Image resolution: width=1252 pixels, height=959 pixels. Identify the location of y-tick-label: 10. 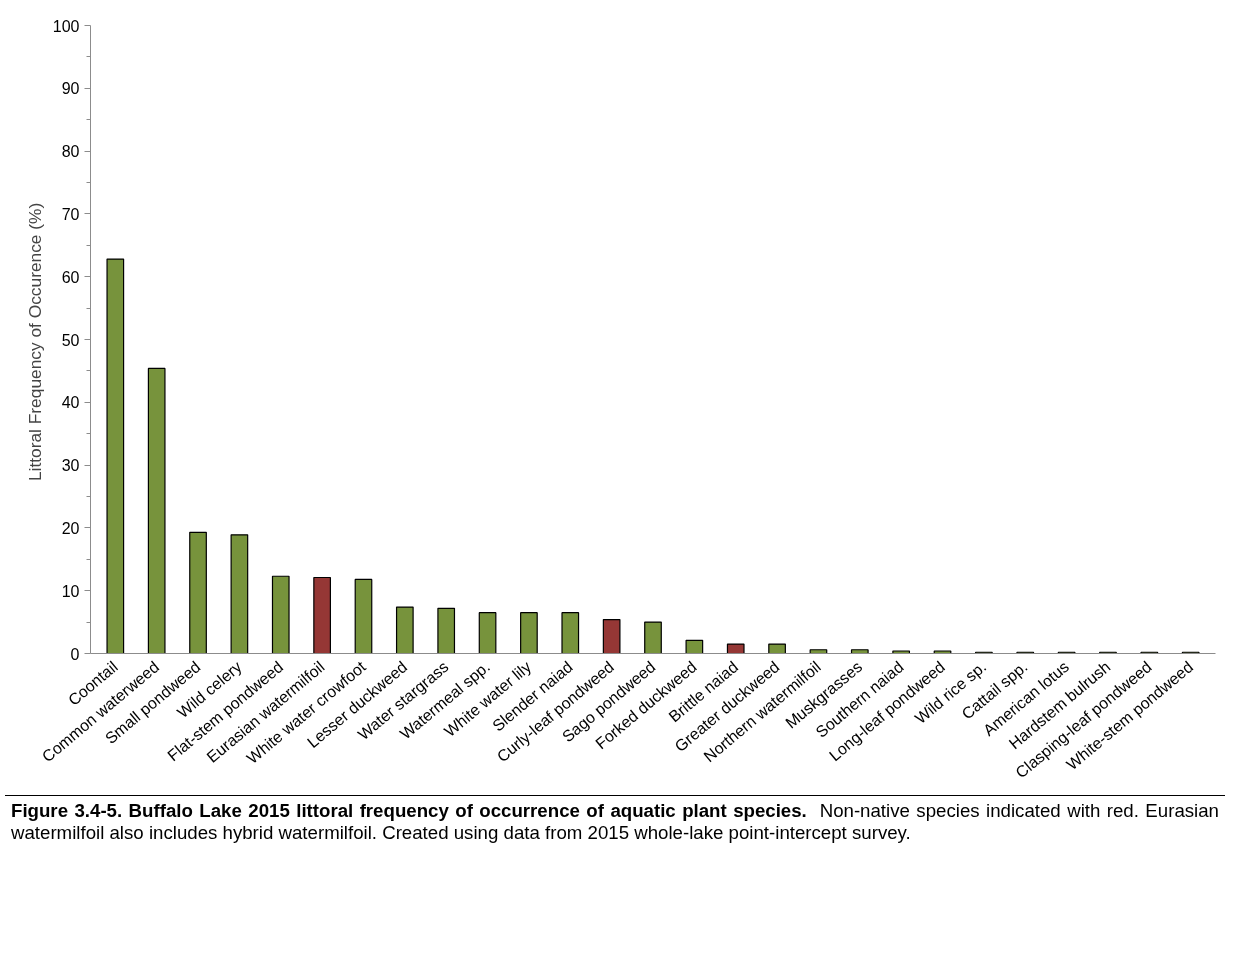
(70, 591).